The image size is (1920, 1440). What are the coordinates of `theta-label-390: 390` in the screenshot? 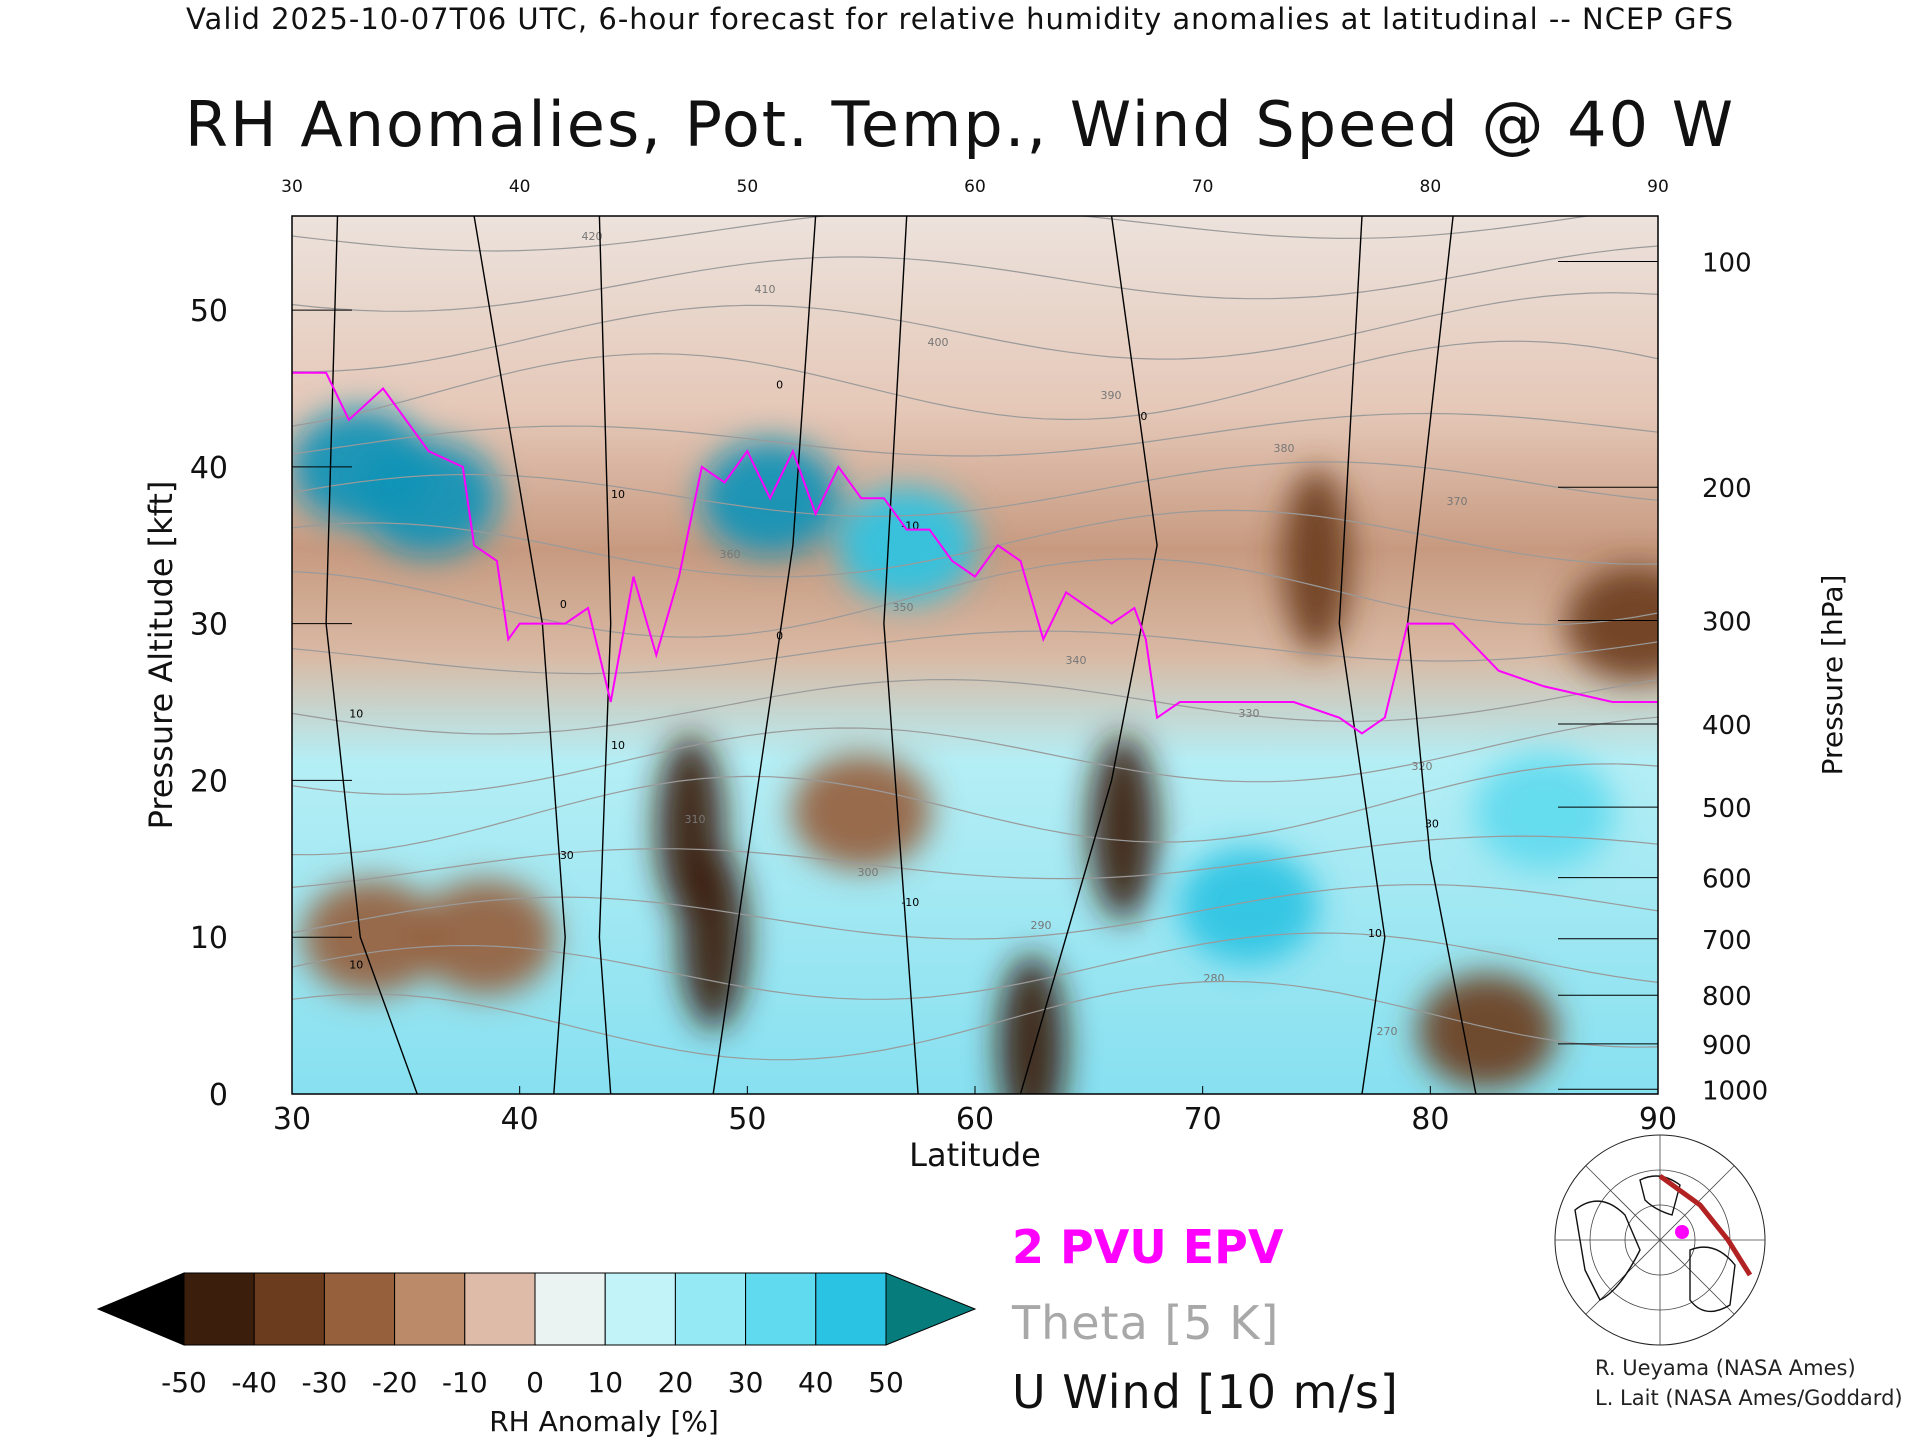 It's located at (1111, 395).